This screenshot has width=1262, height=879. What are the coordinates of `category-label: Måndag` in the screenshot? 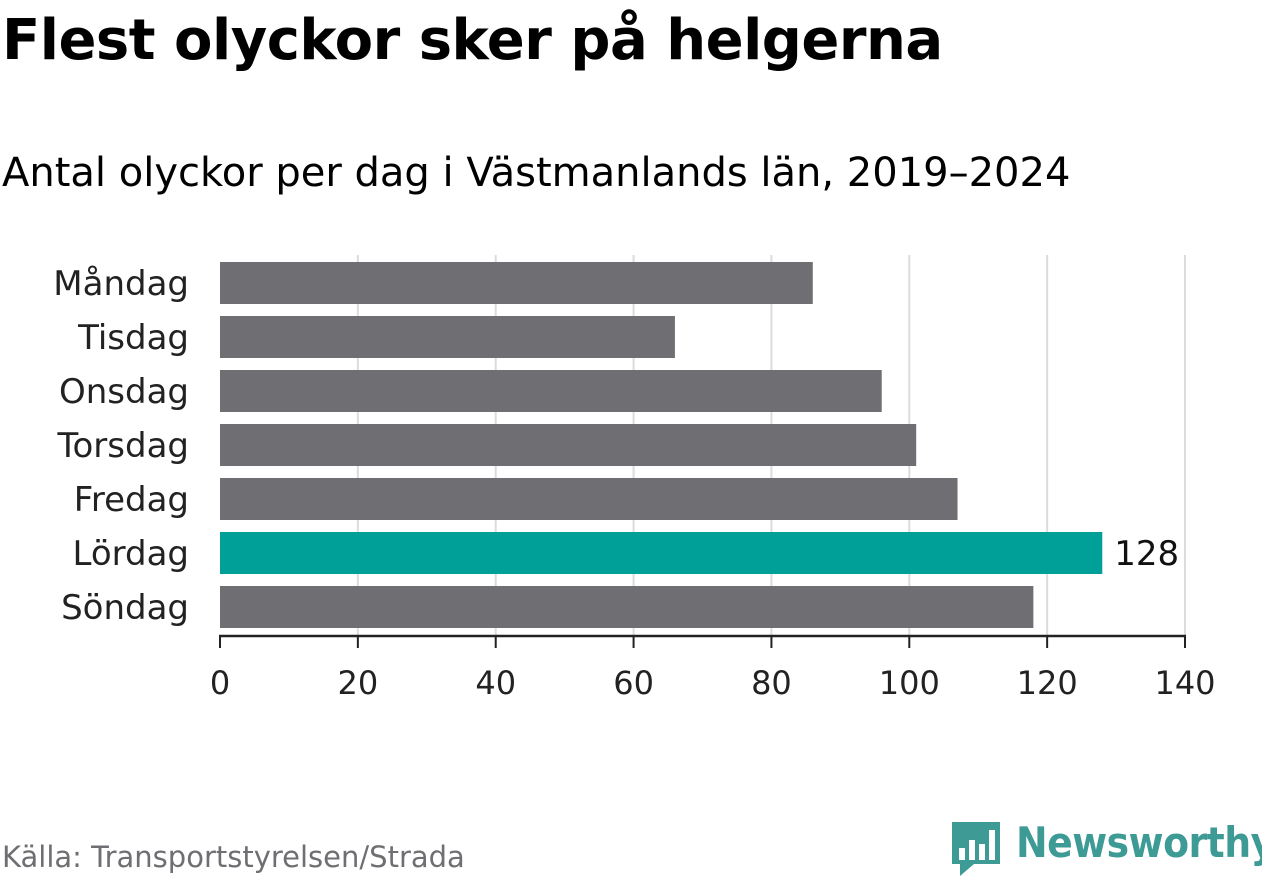 It's located at (121, 284).